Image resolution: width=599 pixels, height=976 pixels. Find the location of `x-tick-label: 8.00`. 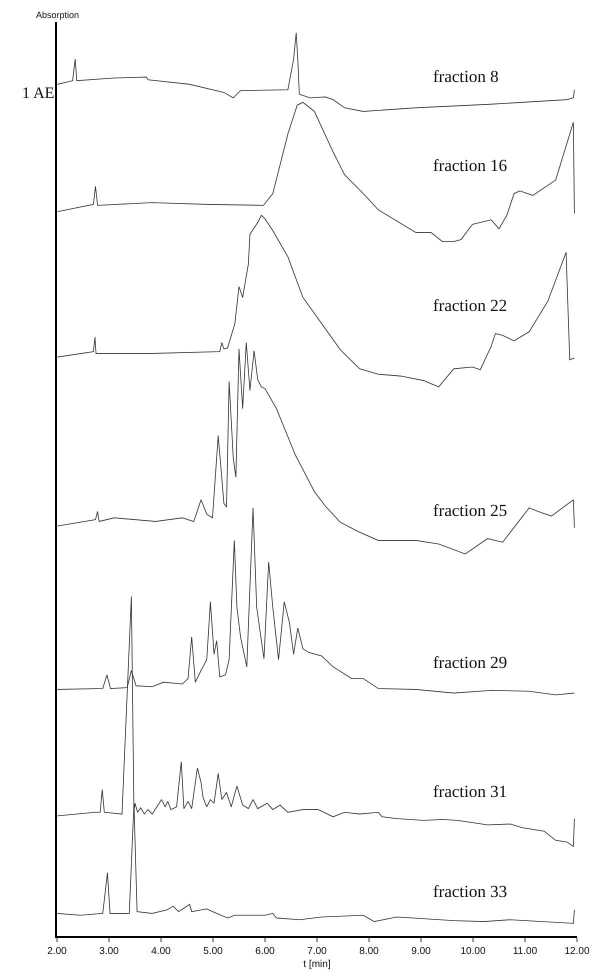

x-tick-label: 8.00 is located at coordinates (369, 951).